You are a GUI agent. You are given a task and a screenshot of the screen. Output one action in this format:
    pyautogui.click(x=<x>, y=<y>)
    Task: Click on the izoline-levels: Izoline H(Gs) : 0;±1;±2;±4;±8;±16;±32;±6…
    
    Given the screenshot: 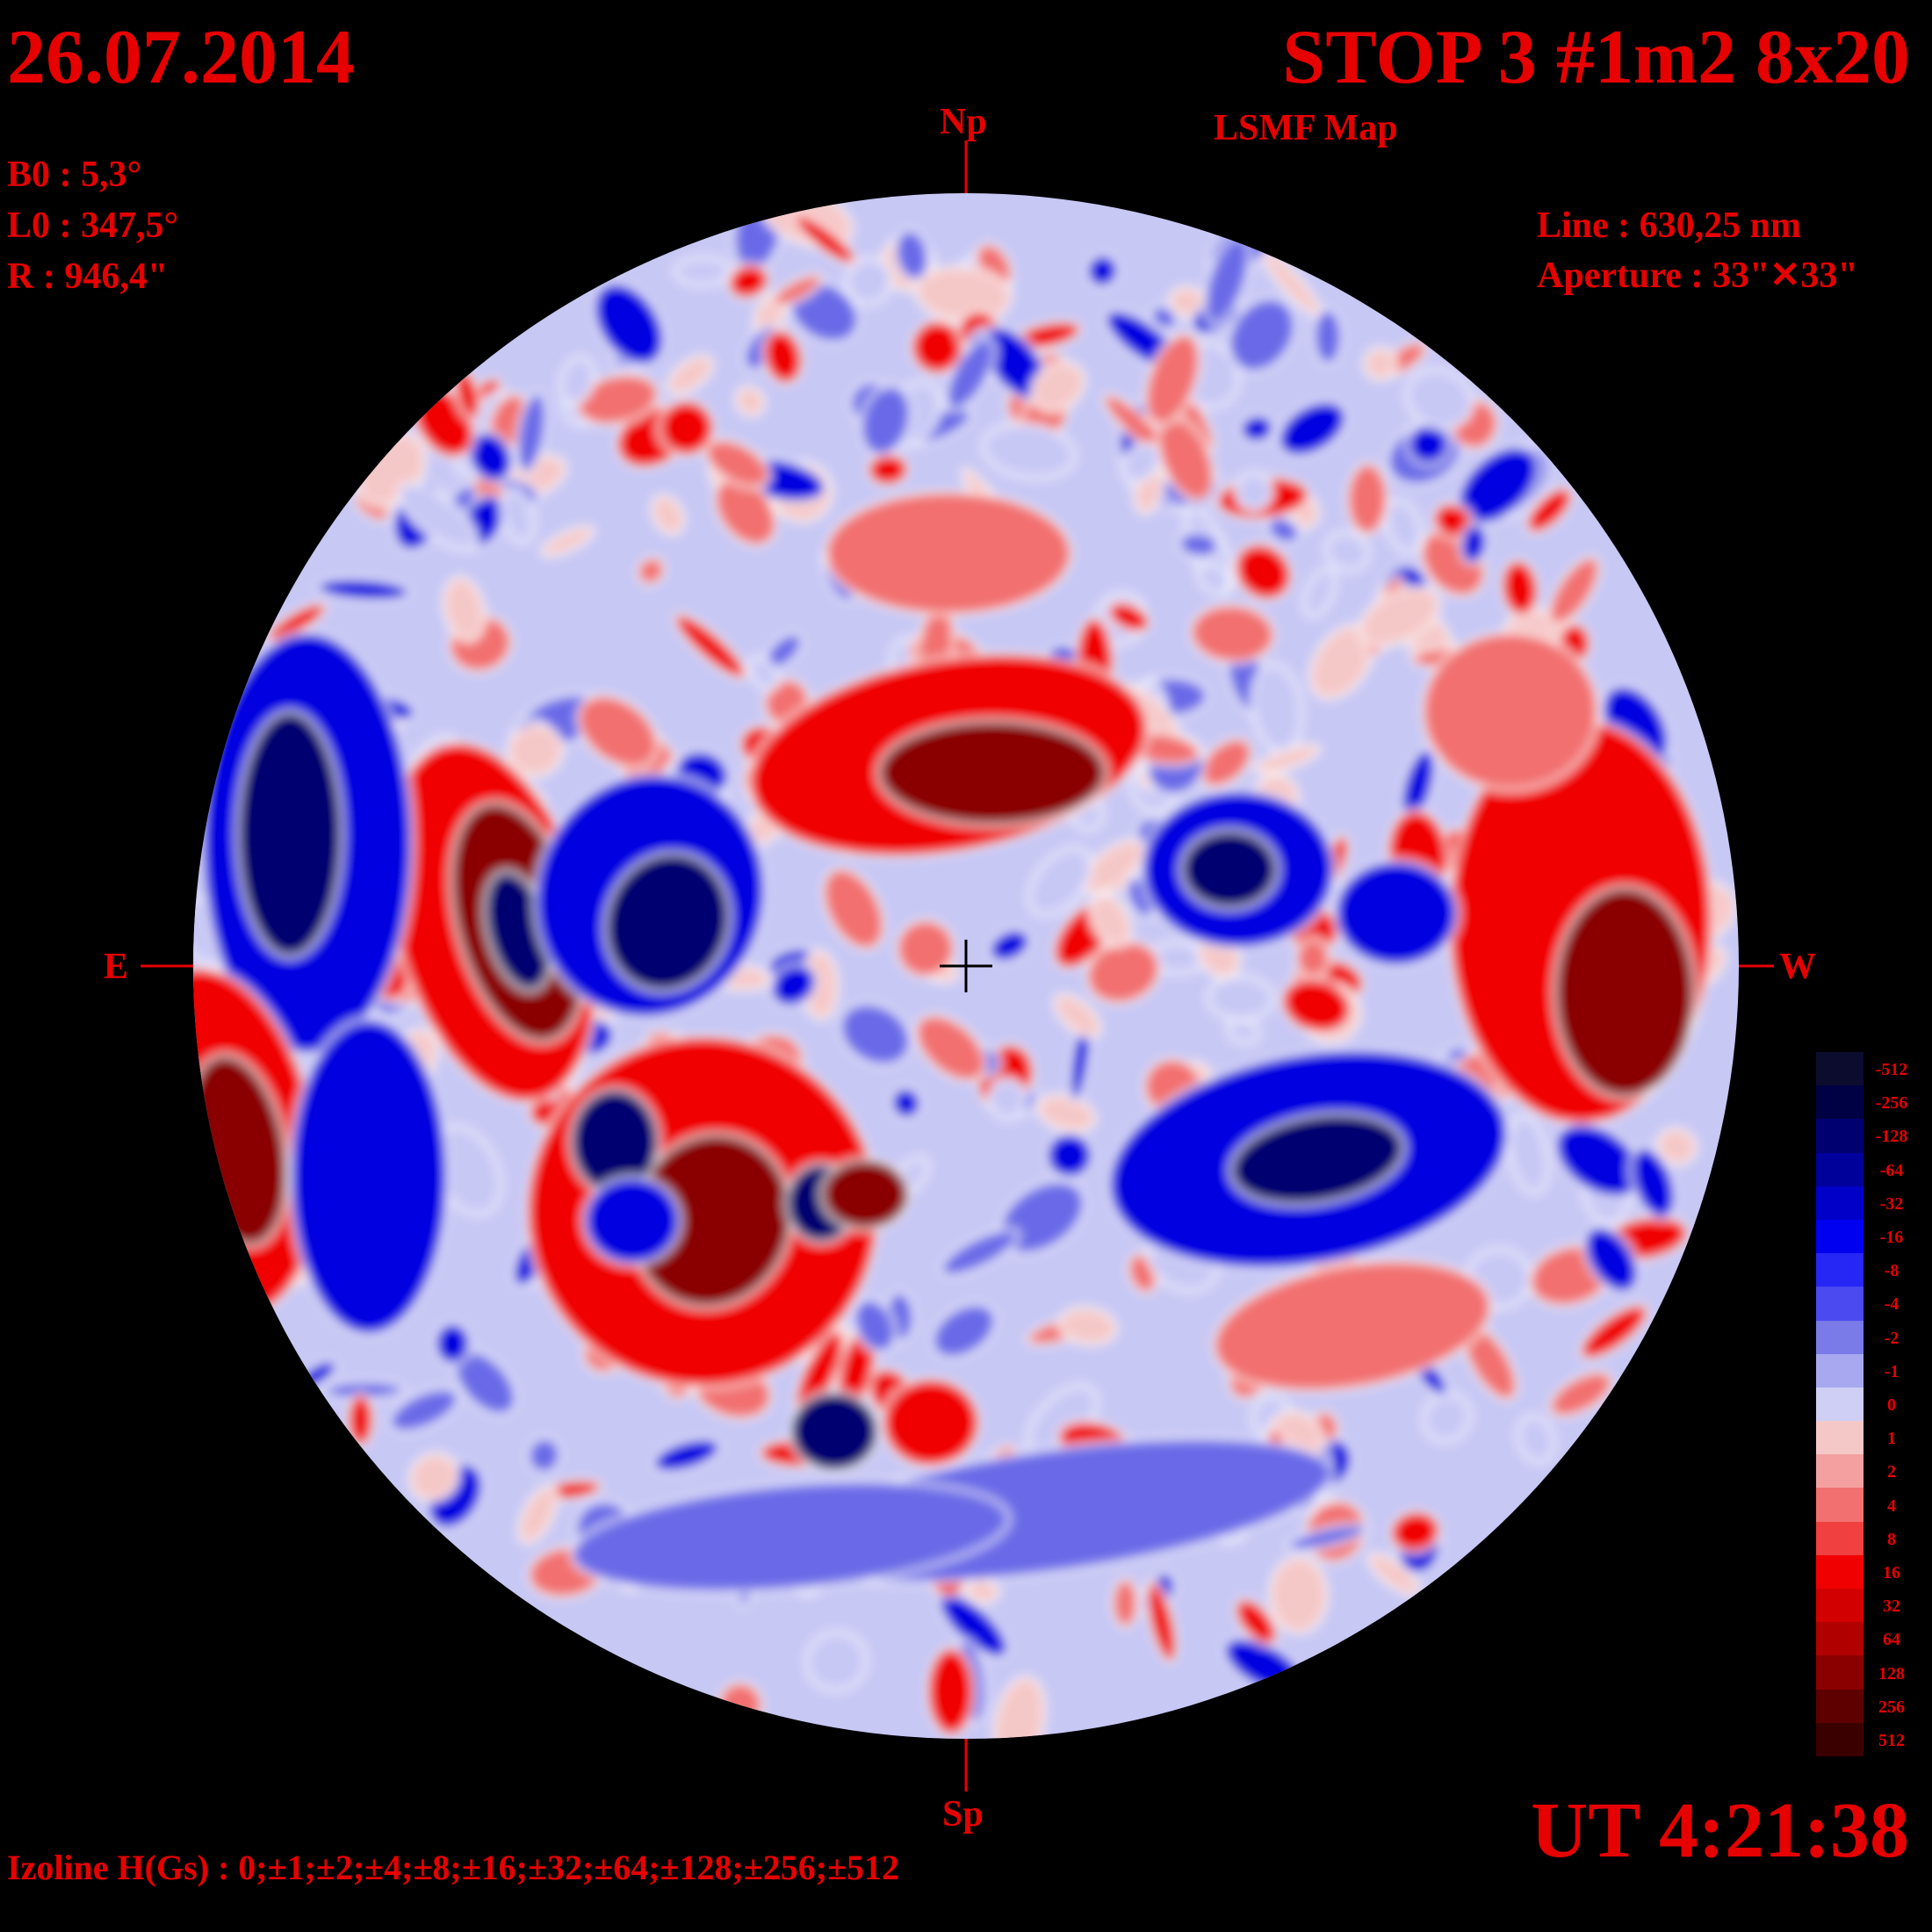 What is the action you would take?
    pyautogui.click(x=453, y=1868)
    